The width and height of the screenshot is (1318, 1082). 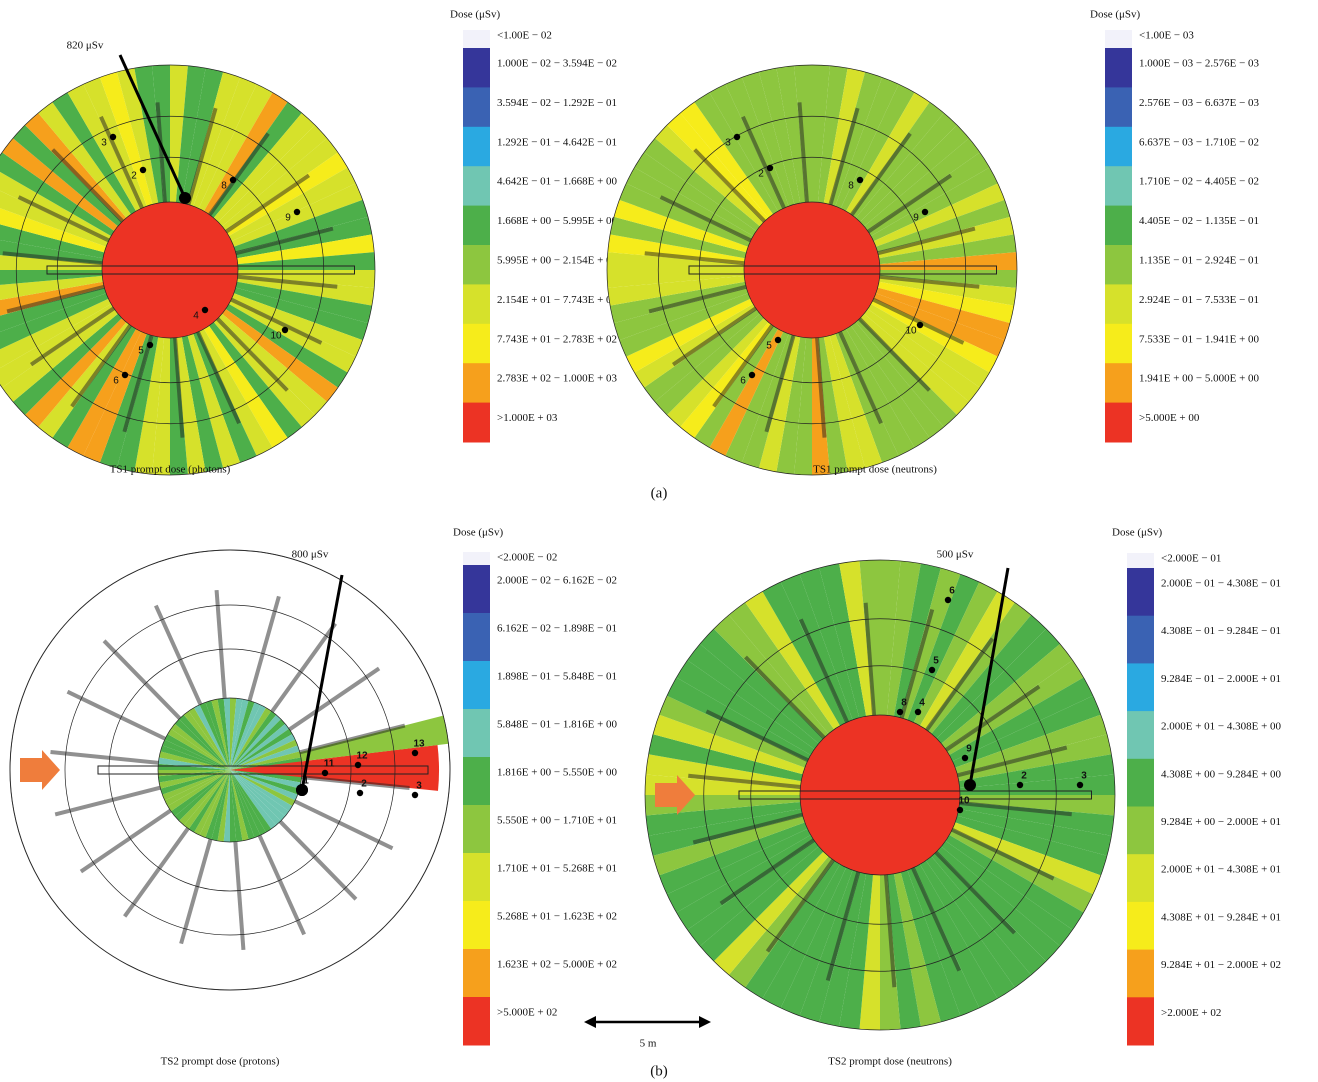 I want to click on legend-title: Dose (μSv), so click(x=1115, y=15).